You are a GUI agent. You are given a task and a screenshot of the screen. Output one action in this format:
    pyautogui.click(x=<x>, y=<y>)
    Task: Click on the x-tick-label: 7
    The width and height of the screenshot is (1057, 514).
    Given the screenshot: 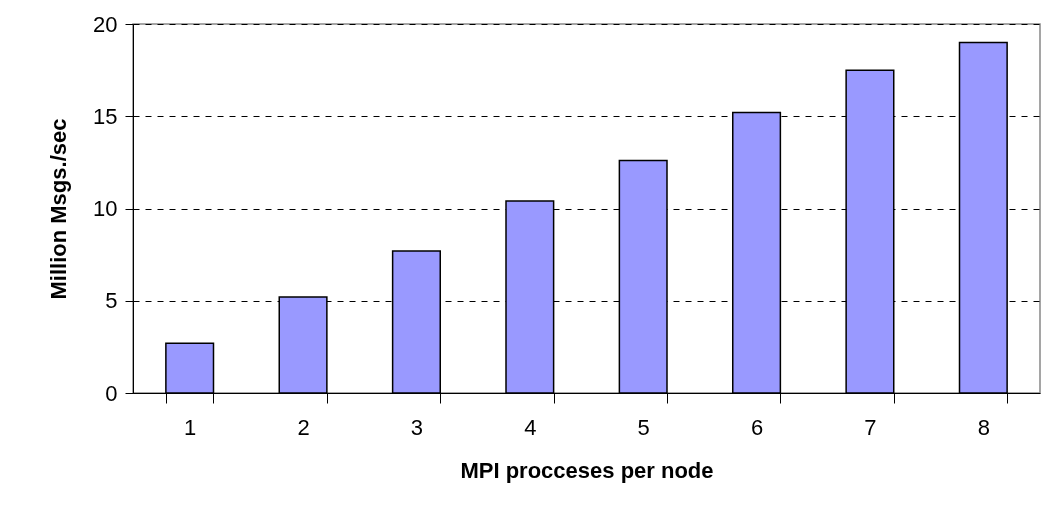 What is the action you would take?
    pyautogui.click(x=870, y=427)
    